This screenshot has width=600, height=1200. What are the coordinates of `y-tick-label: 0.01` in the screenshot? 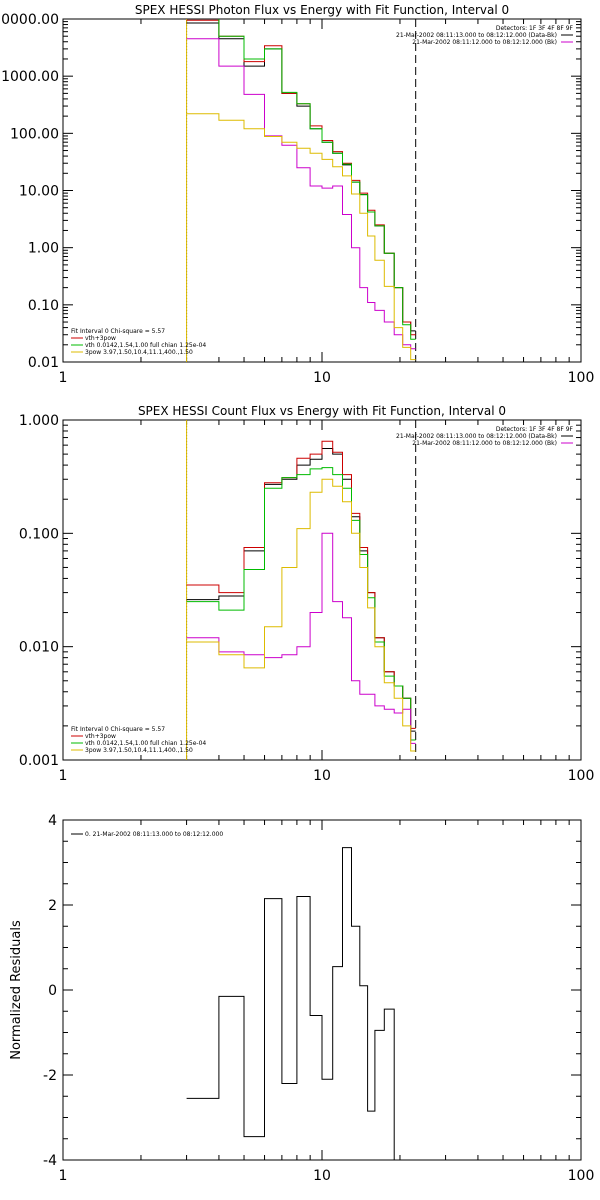 It's located at (43, 363).